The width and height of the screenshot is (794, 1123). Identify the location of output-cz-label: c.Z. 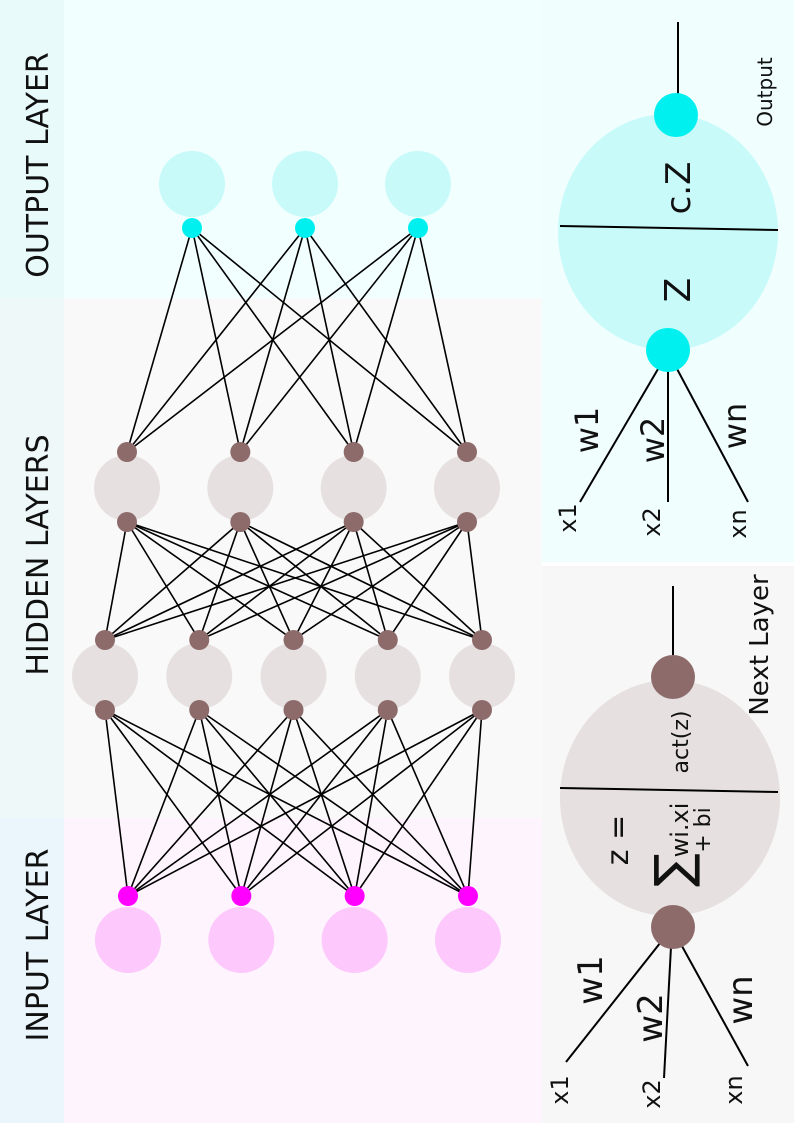
(679, 188).